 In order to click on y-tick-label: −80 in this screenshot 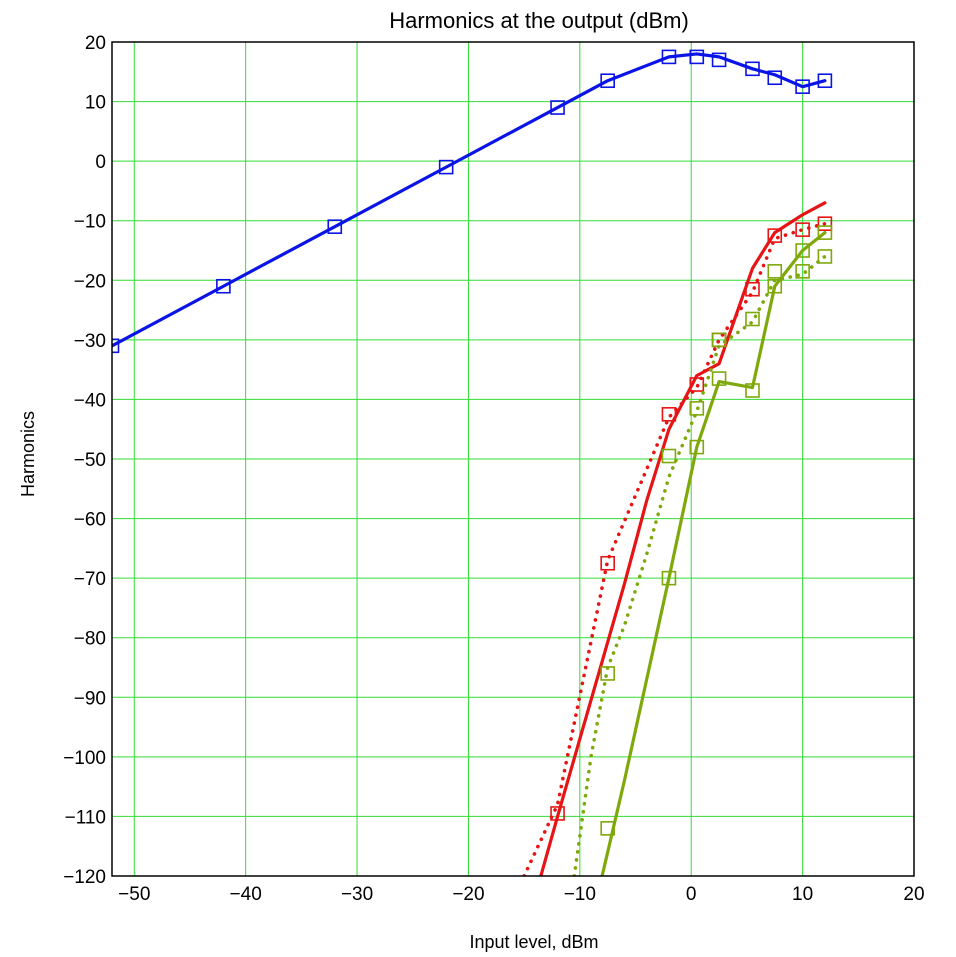, I will do `click(90, 639)`.